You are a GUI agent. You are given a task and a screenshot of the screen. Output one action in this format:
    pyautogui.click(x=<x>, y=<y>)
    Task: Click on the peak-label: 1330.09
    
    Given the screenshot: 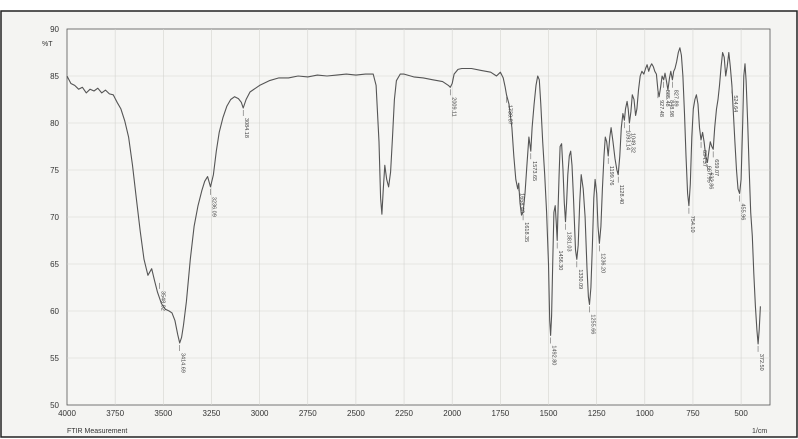 What is the action you would take?
    pyautogui.click(x=580, y=279)
    